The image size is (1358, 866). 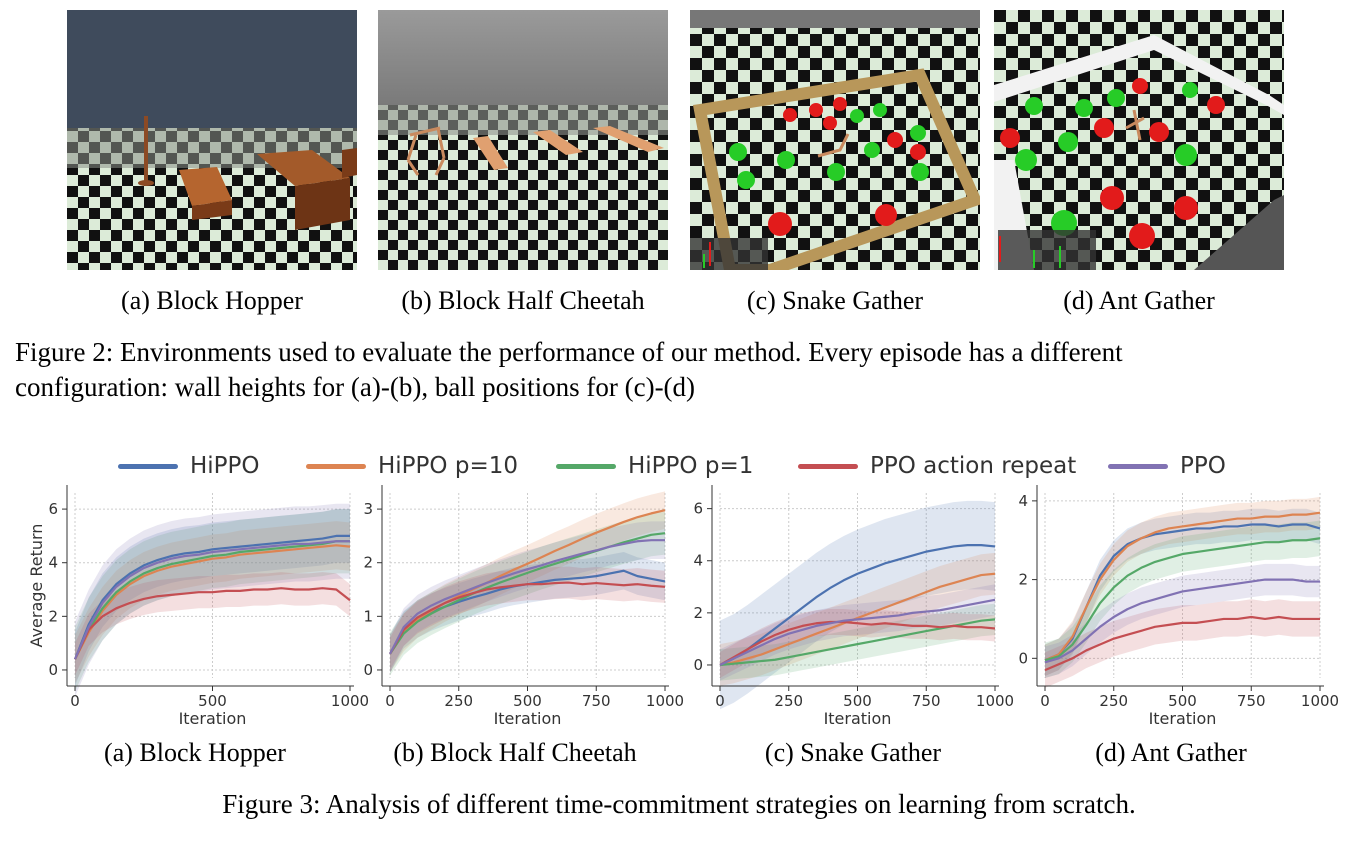 What do you see at coordinates (336, 466) in the screenshot?
I see `legend-line-hippo-p10` at bounding box center [336, 466].